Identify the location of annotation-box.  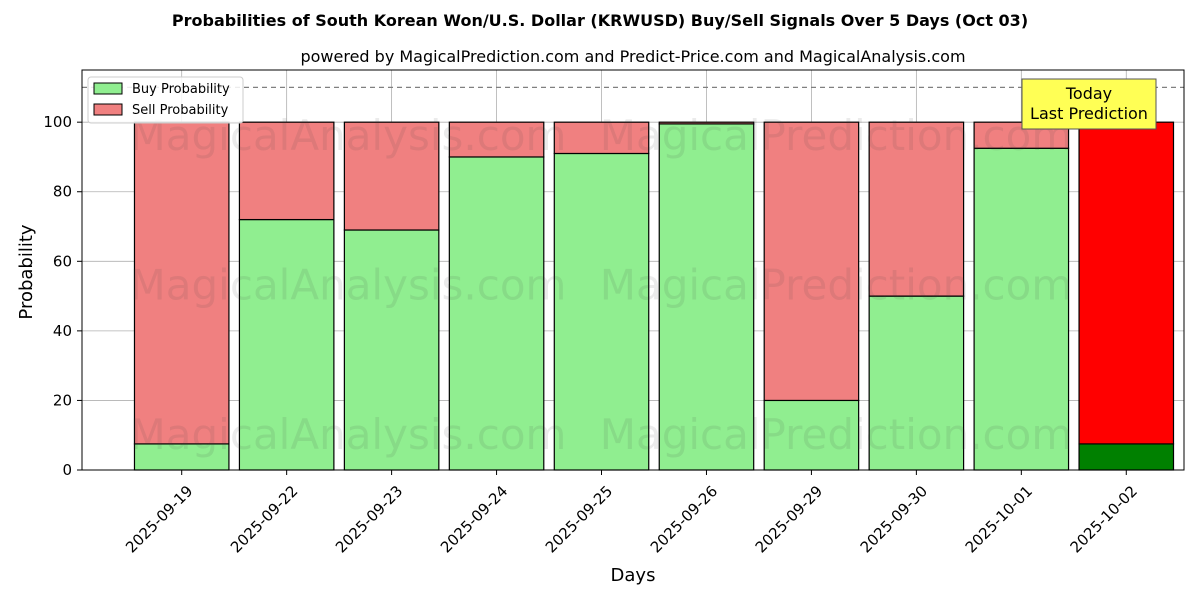
(1089, 104).